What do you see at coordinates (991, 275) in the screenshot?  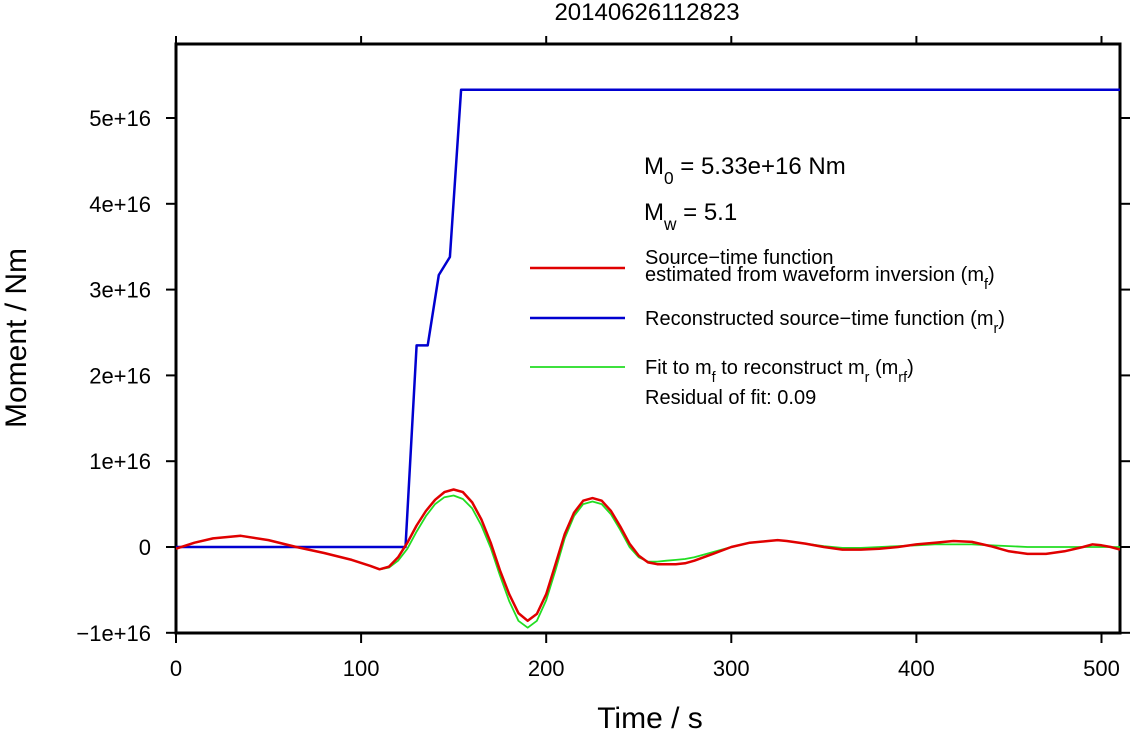 I see `legend-label-mf-part: )` at bounding box center [991, 275].